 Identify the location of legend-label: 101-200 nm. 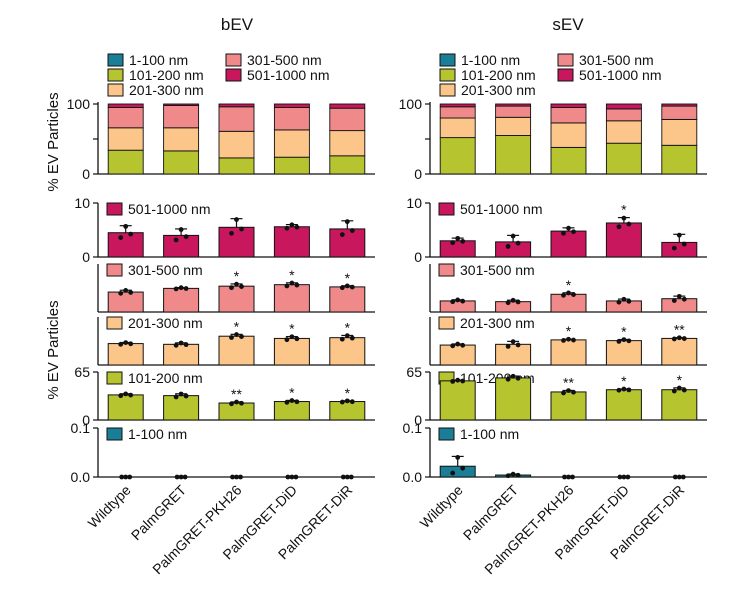
(166, 75).